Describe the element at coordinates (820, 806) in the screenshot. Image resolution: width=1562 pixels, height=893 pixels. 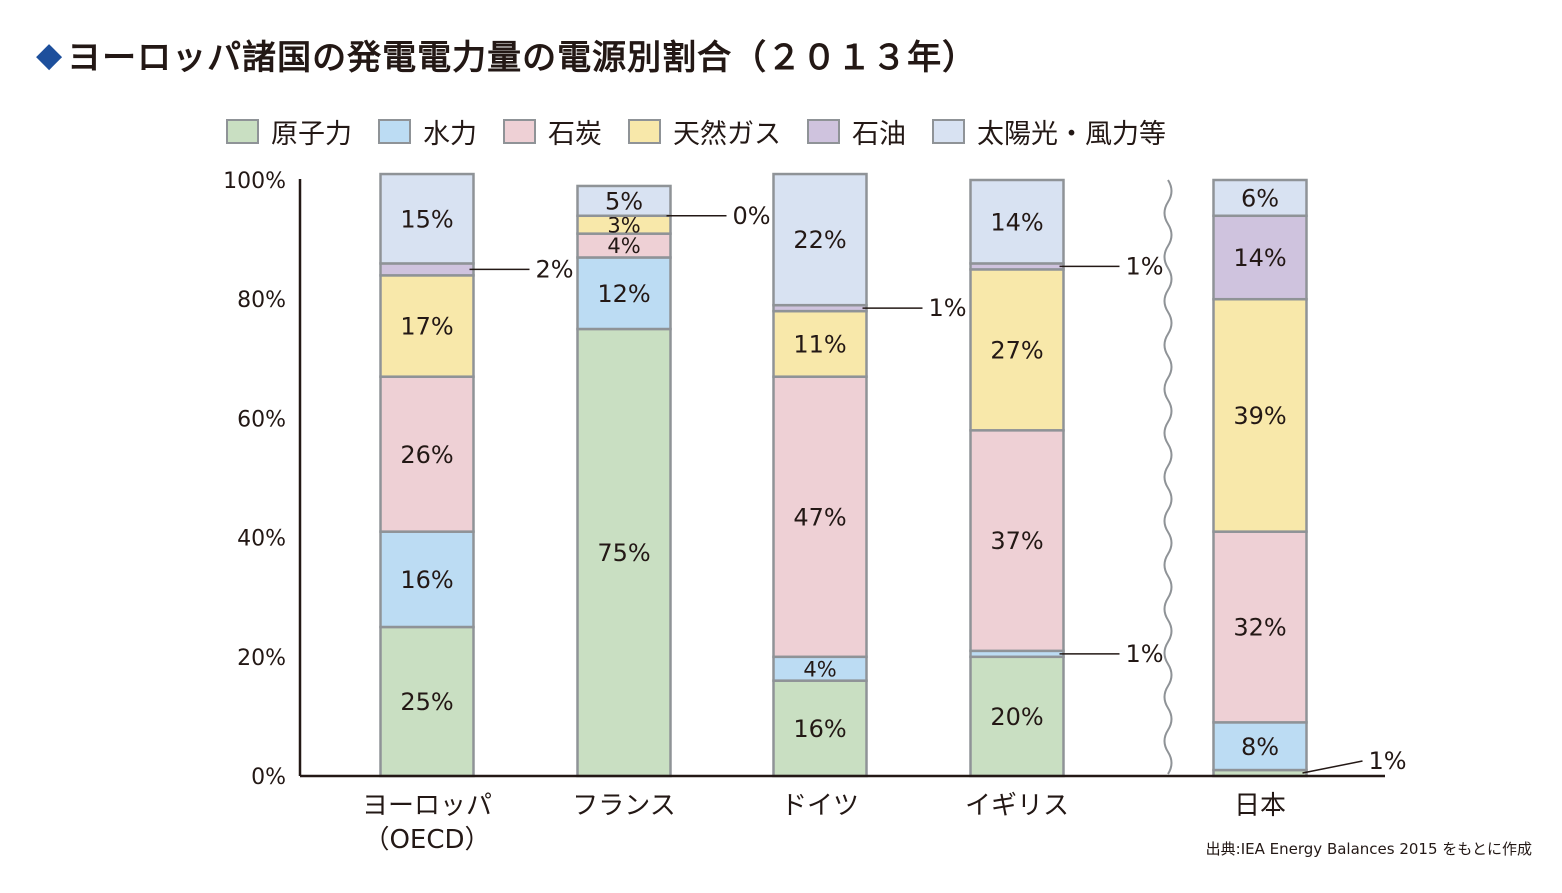
I see `x-tick-label: ドイツ` at that location.